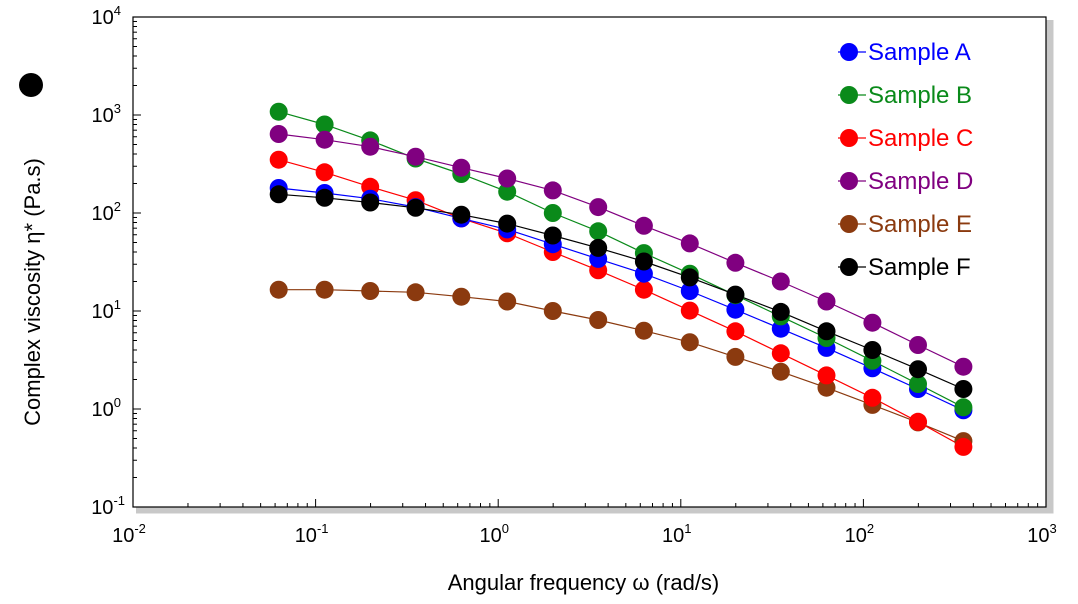 This screenshot has width=1078, height=604. I want to click on legend-marker-sample-e, so click(849, 224).